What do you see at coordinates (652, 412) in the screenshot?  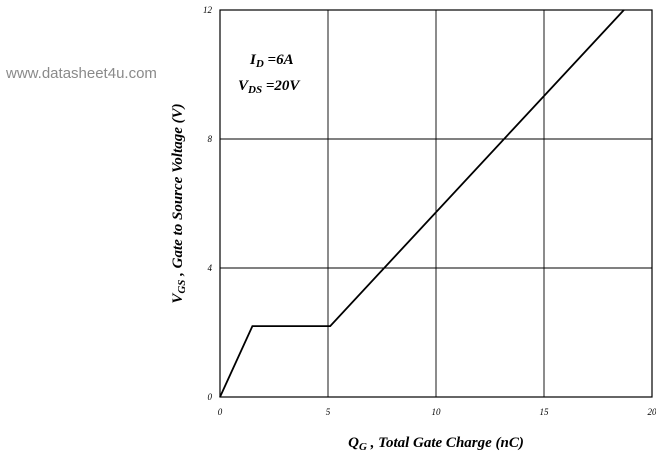 I see `x-tick-label: 20` at bounding box center [652, 412].